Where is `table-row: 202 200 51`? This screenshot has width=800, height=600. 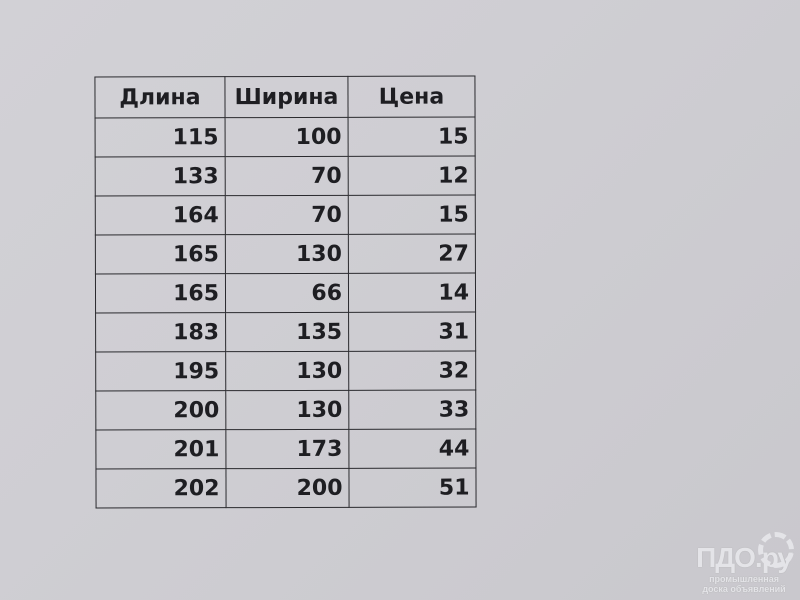
table-row: 202 200 51 is located at coordinates (286, 488).